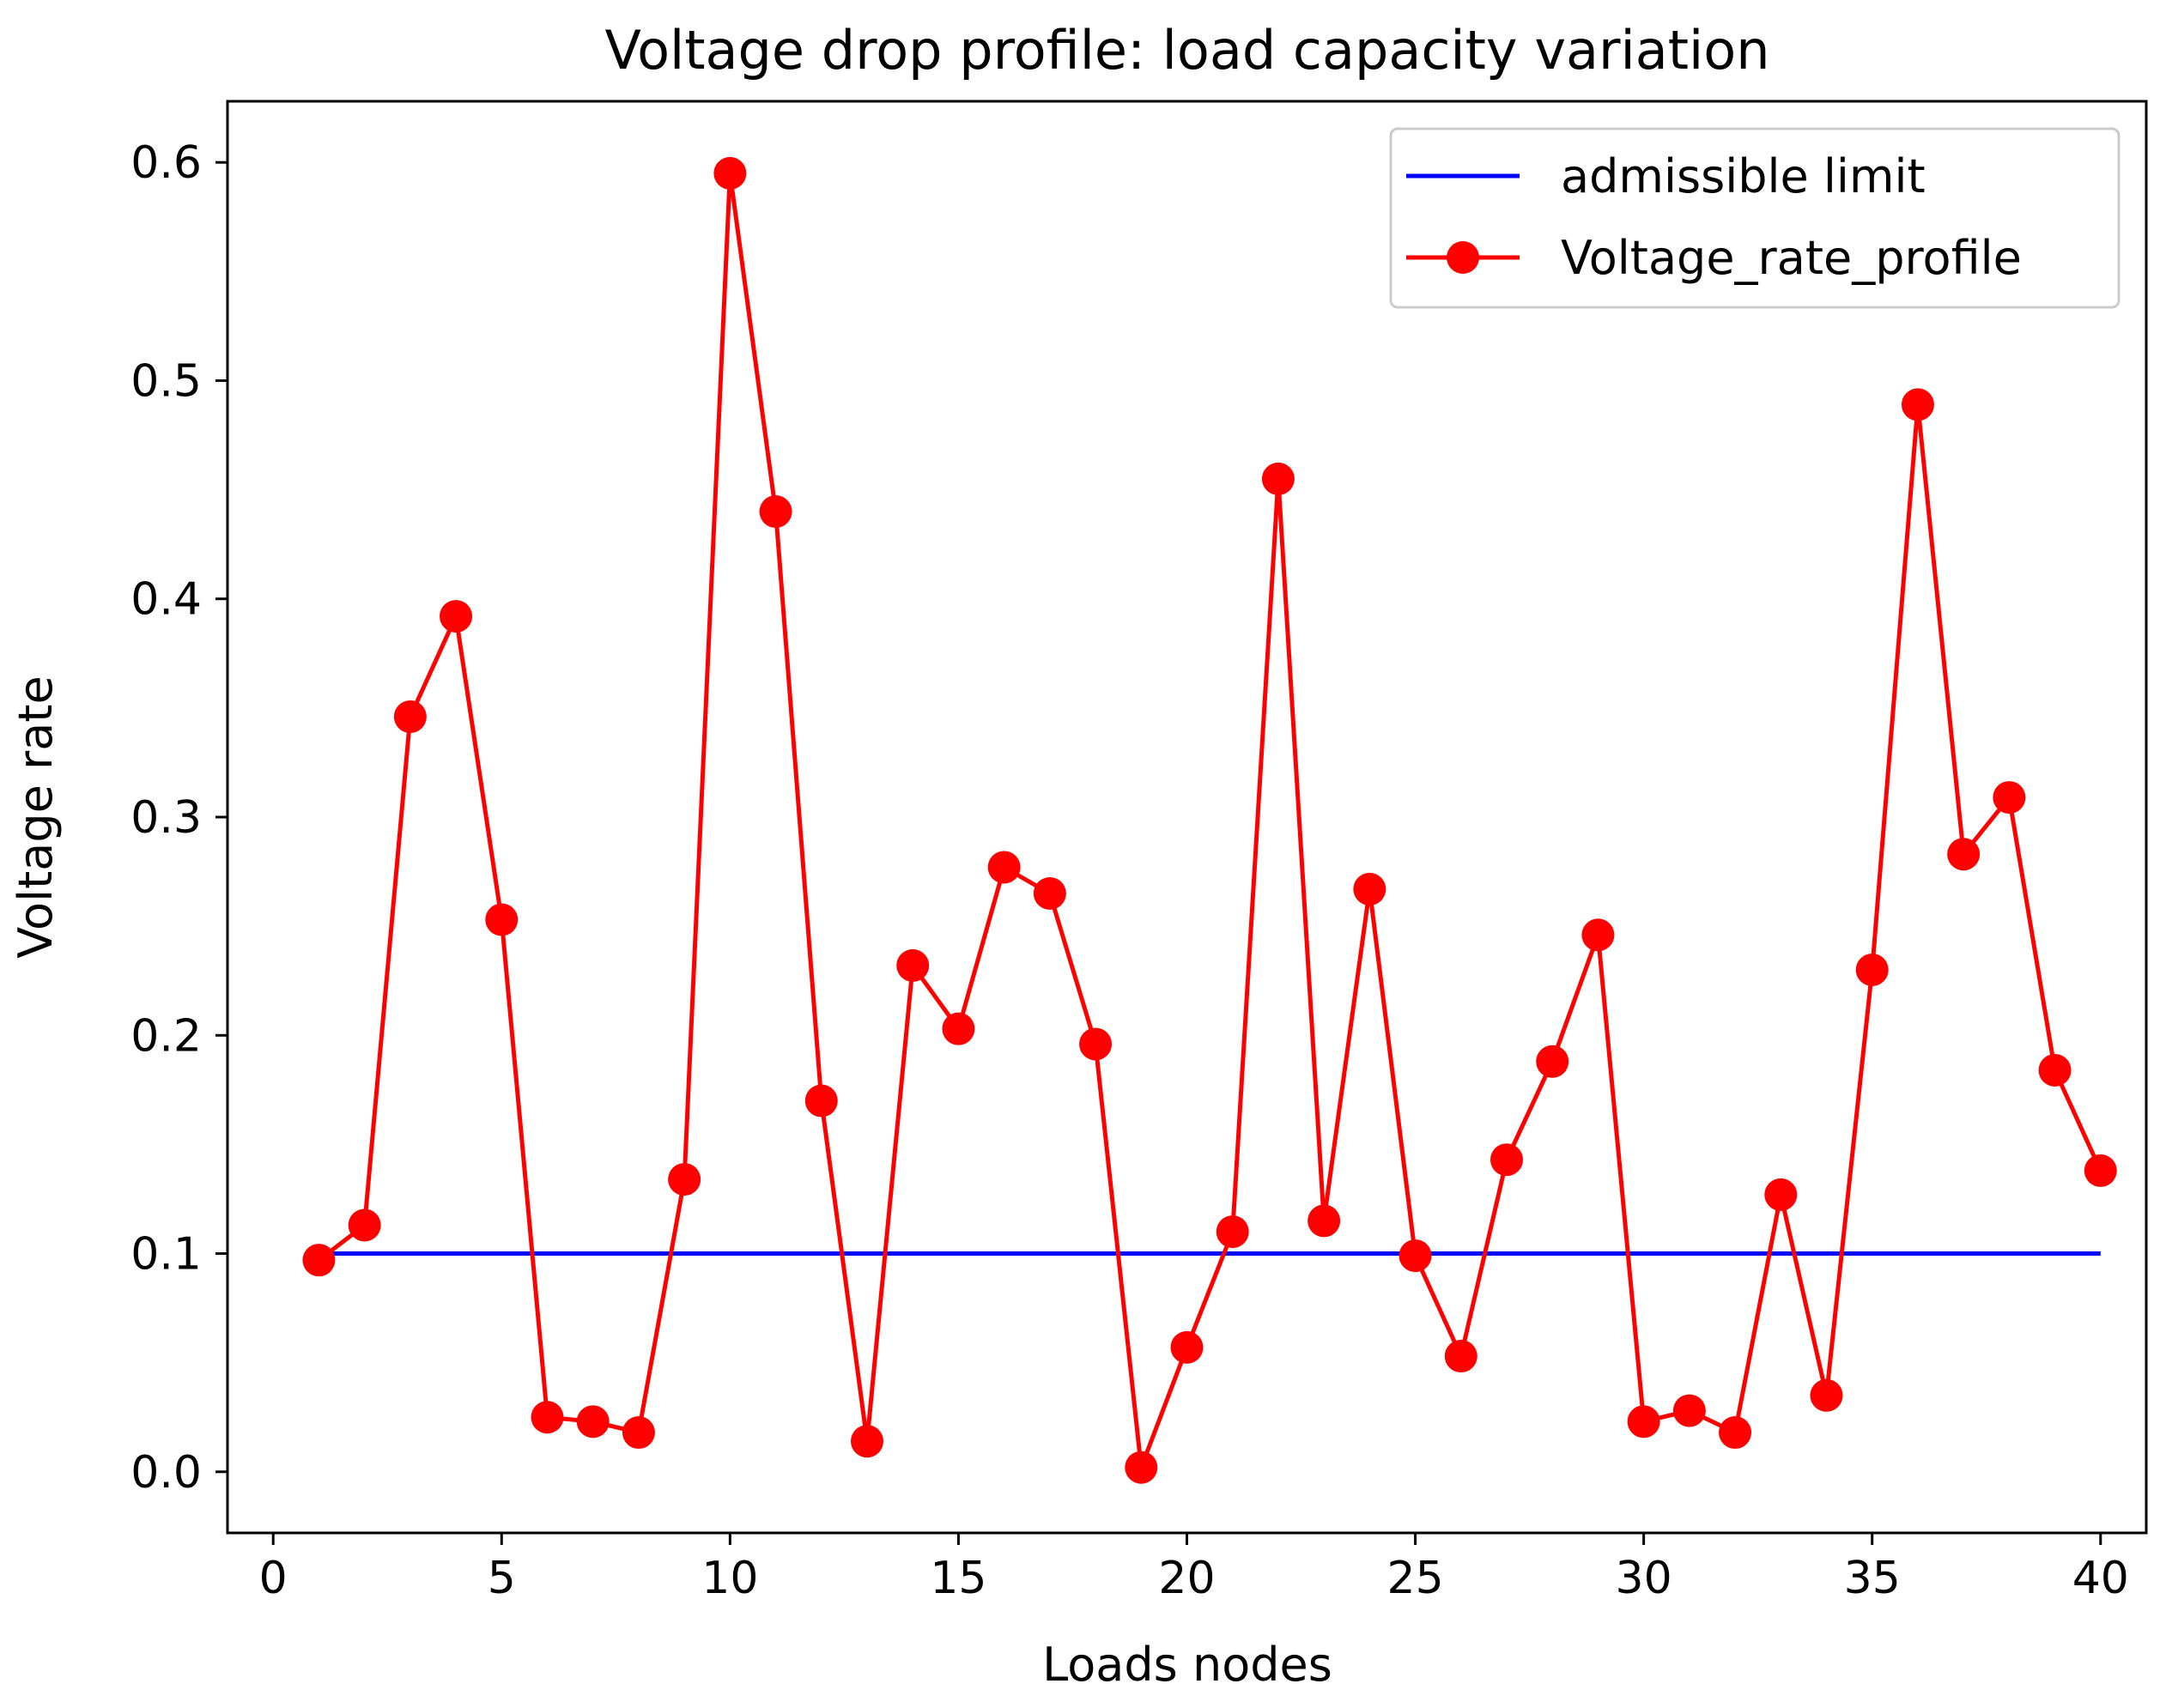 The width and height of the screenshot is (2166, 1708). I want to click on legend-label-admissible-limit: admissible limit, so click(1744, 176).